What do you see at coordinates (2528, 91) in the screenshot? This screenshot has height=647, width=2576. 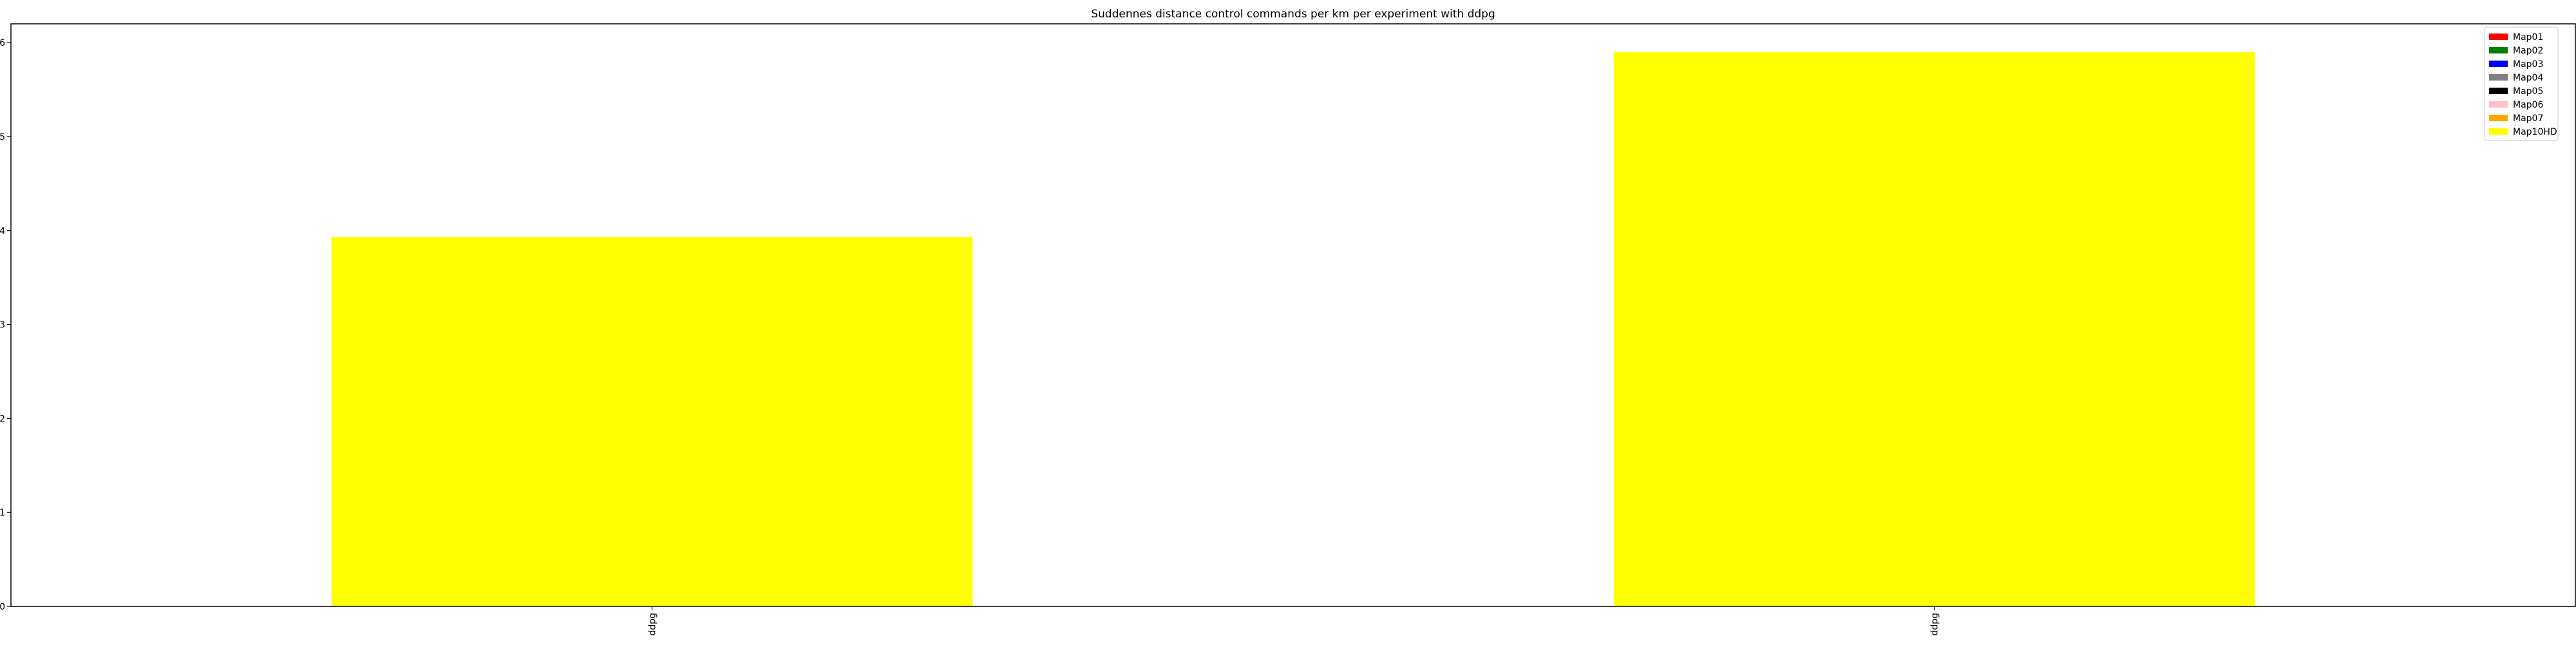 I see `legend-label-map05: Map05` at bounding box center [2528, 91].